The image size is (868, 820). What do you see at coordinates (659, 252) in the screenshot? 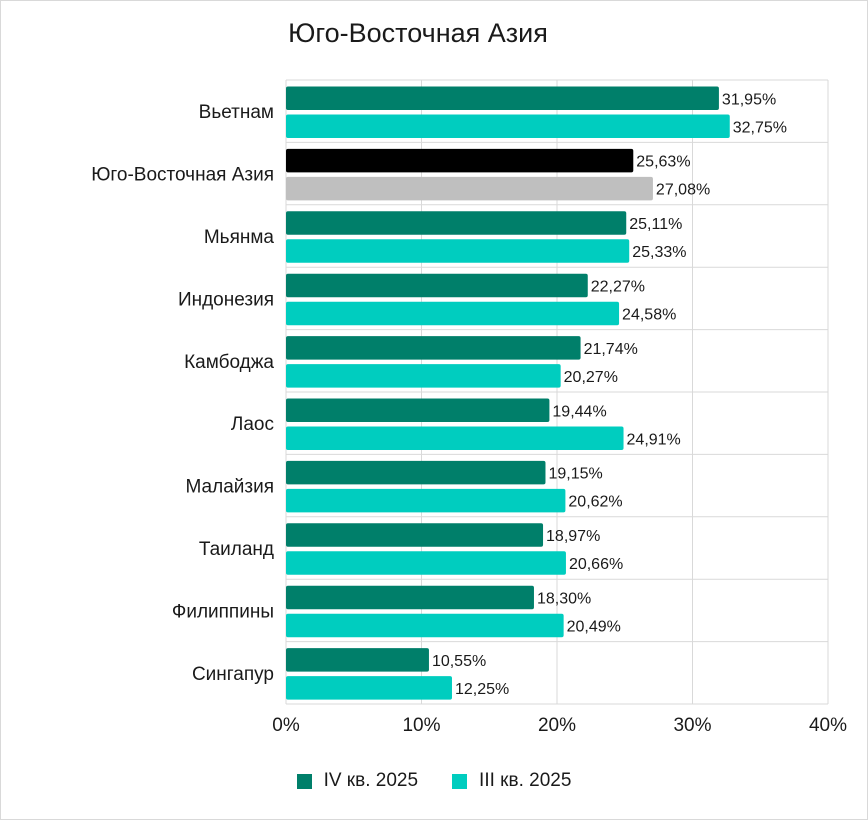
I see `data-label: 25,33%` at bounding box center [659, 252].